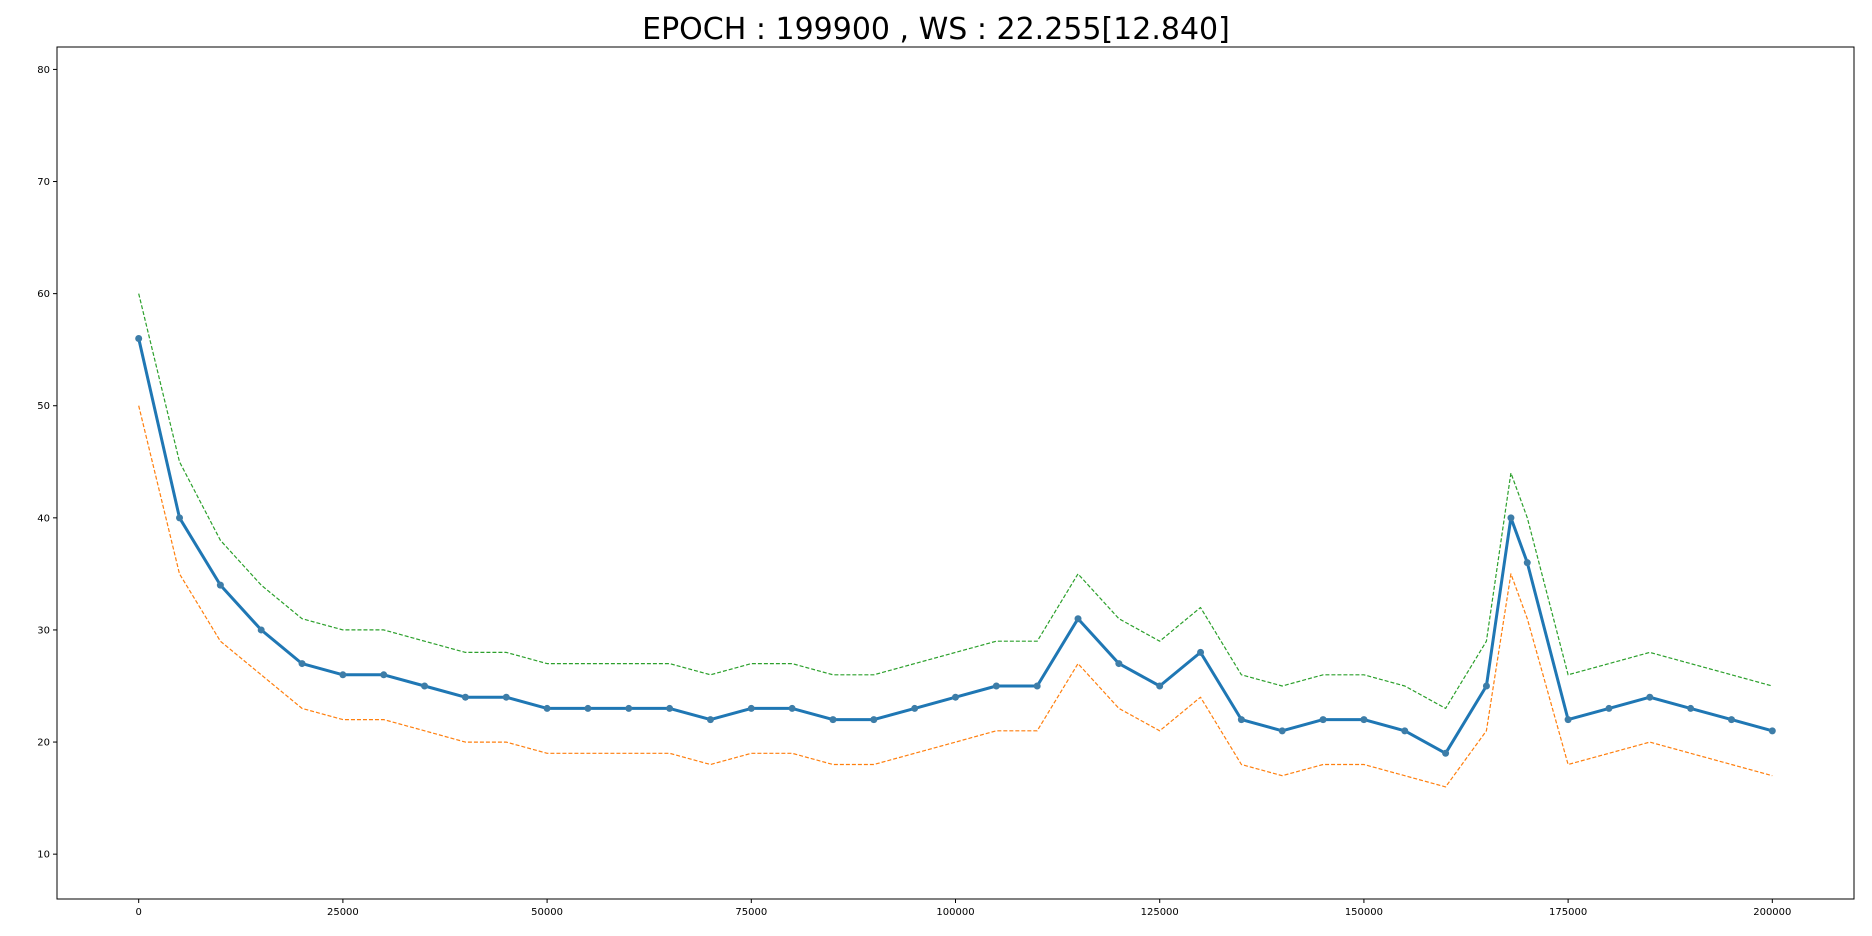  Describe the element at coordinates (936, 29) in the screenshot. I see `chart-title: EPOCH : 199900 , WS : 22.255[12.840]` at that location.